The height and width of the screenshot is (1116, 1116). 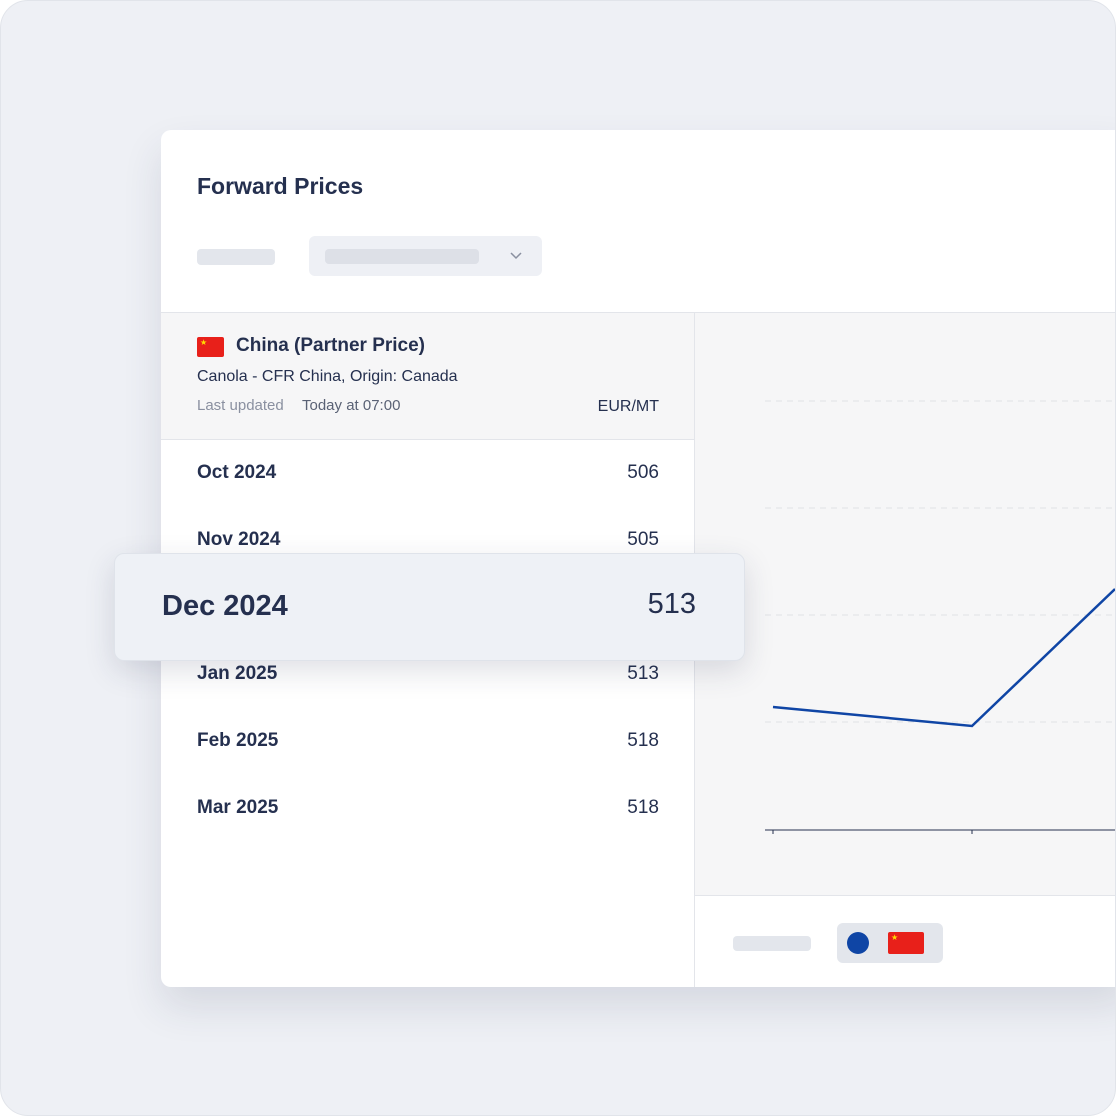 What do you see at coordinates (240, 405) in the screenshot?
I see `updated-label: Last updated` at bounding box center [240, 405].